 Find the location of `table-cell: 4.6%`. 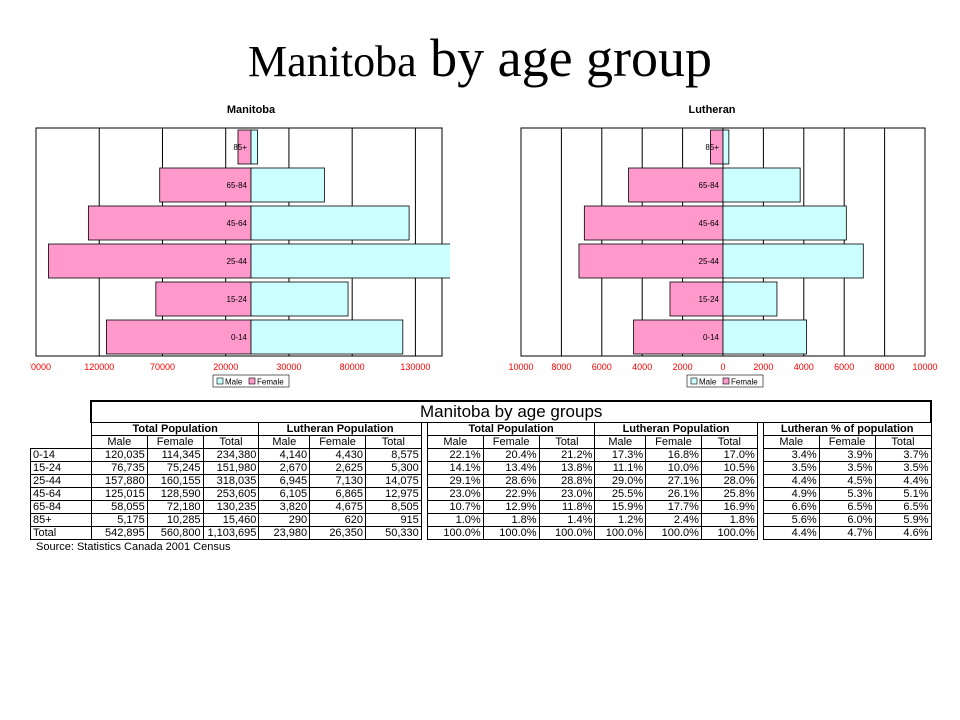

table-cell: 4.6% is located at coordinates (903, 533).